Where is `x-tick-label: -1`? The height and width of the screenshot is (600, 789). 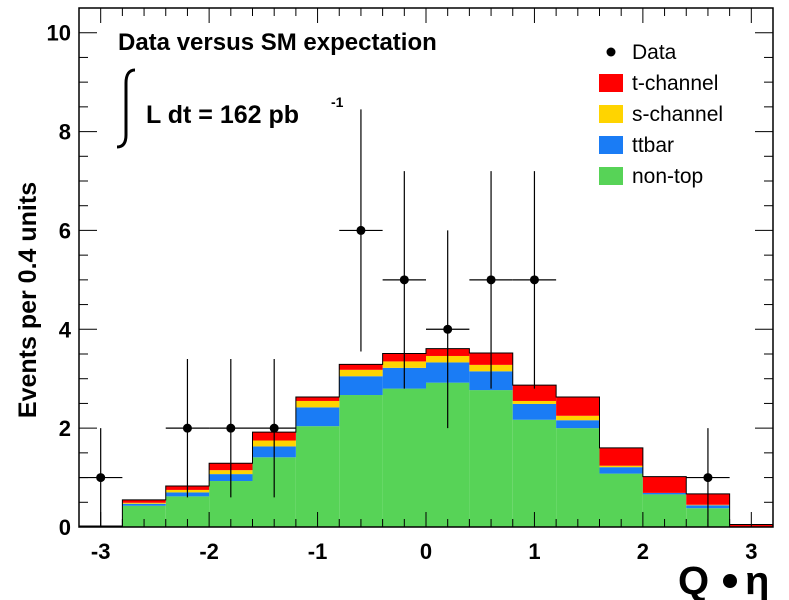
x-tick-label: -1 is located at coordinates (318, 551).